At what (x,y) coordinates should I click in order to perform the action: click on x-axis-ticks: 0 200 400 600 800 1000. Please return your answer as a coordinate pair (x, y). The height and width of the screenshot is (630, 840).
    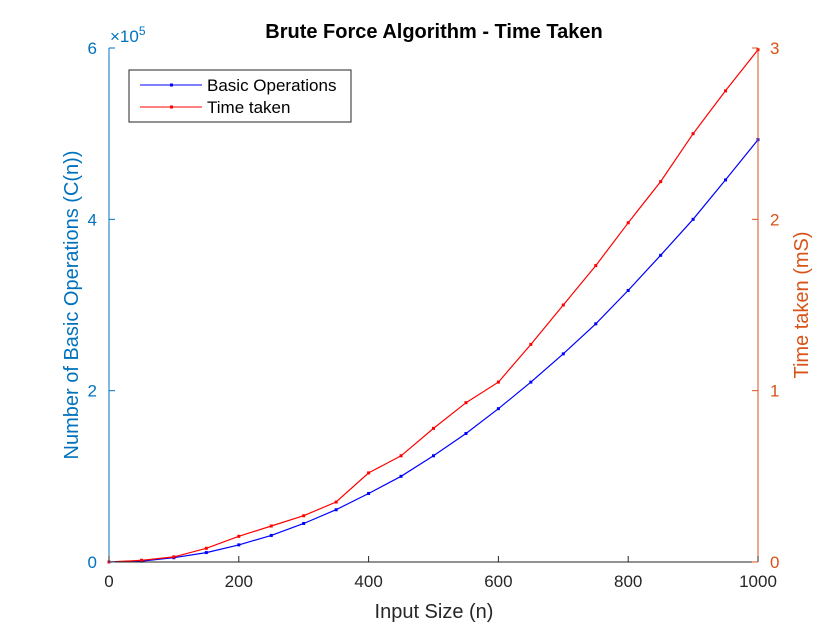
    Looking at the image, I should click on (440, 573).